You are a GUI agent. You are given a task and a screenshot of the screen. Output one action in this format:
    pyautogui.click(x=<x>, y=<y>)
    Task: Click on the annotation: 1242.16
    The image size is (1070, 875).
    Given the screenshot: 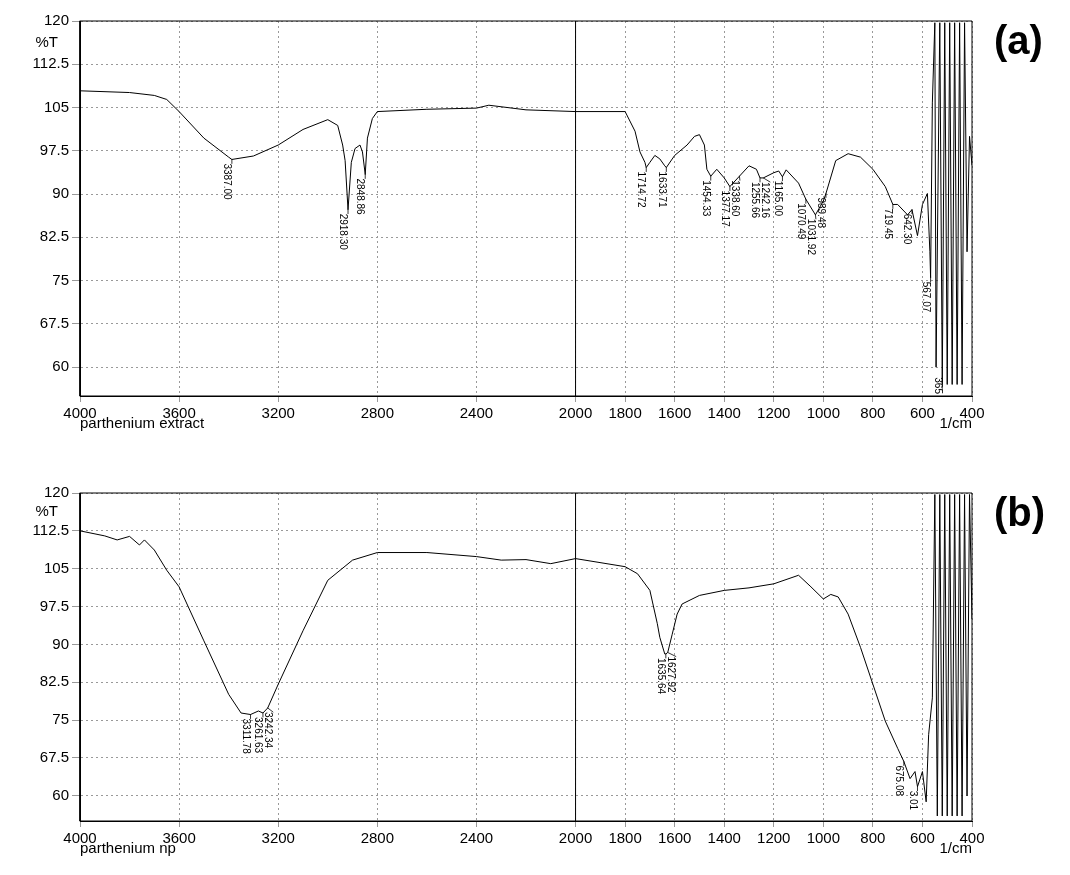 What is the action you would take?
    pyautogui.click(x=766, y=200)
    